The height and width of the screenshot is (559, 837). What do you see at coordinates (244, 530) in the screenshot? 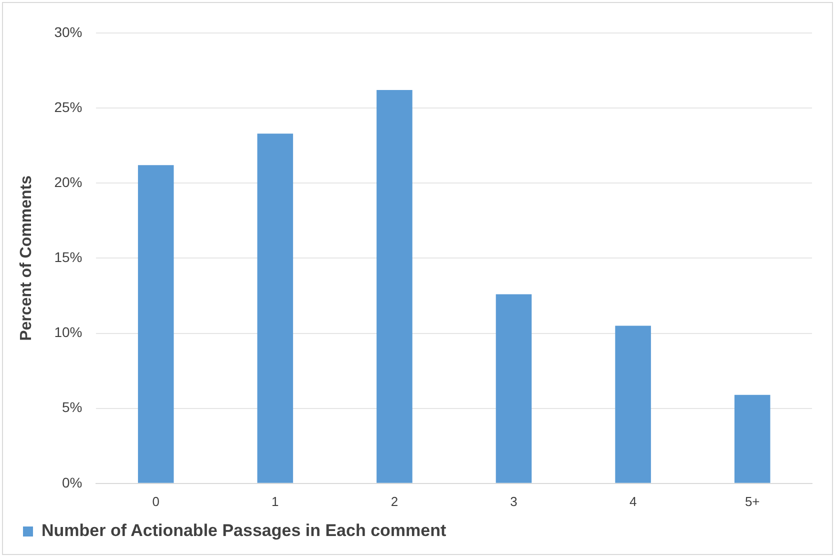
I see `legend-label: Number of Actionable Passages in Each comment` at bounding box center [244, 530].